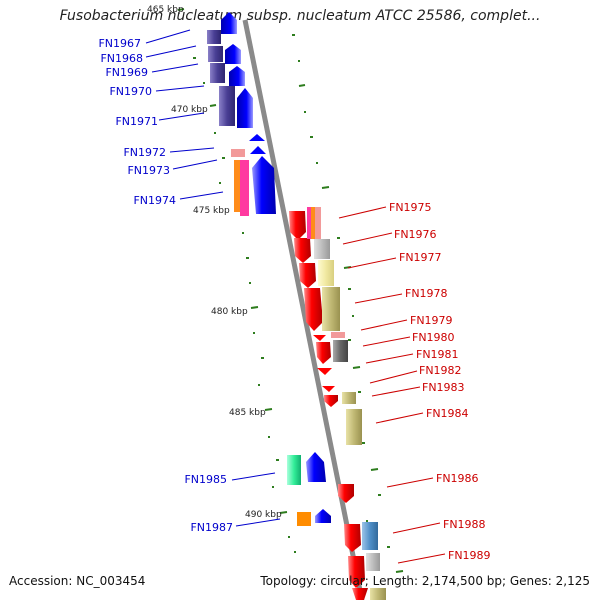 This screenshot has width=600, height=600. I want to click on gene-label-fn1986: FN1986, so click(457, 478).